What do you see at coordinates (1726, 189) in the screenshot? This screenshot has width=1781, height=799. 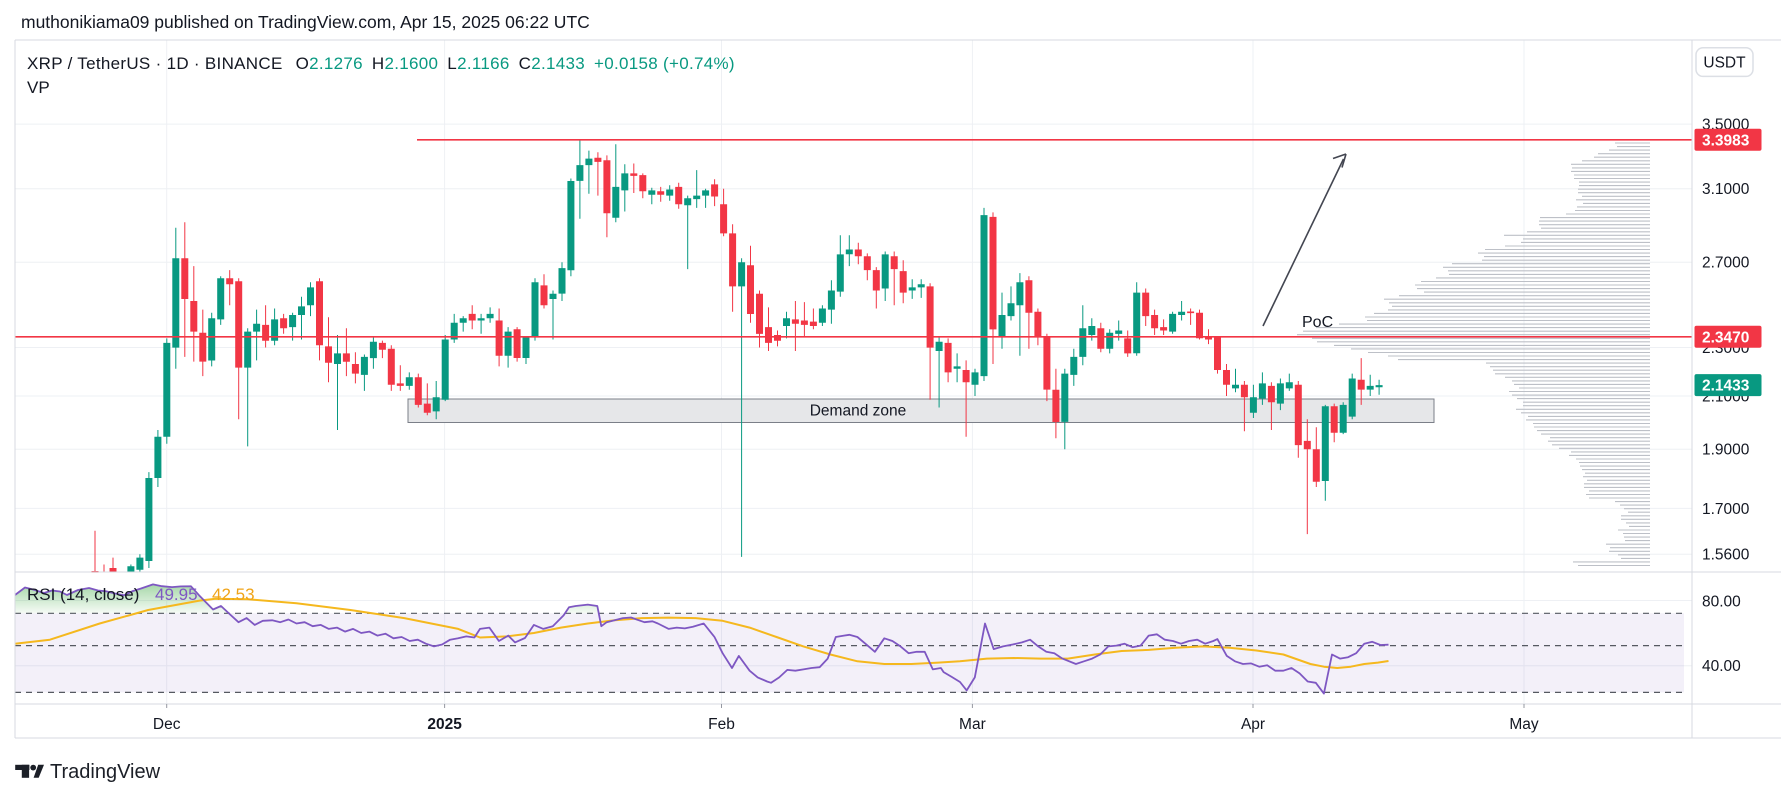 I see `svg-text: 3.1000` at bounding box center [1726, 189].